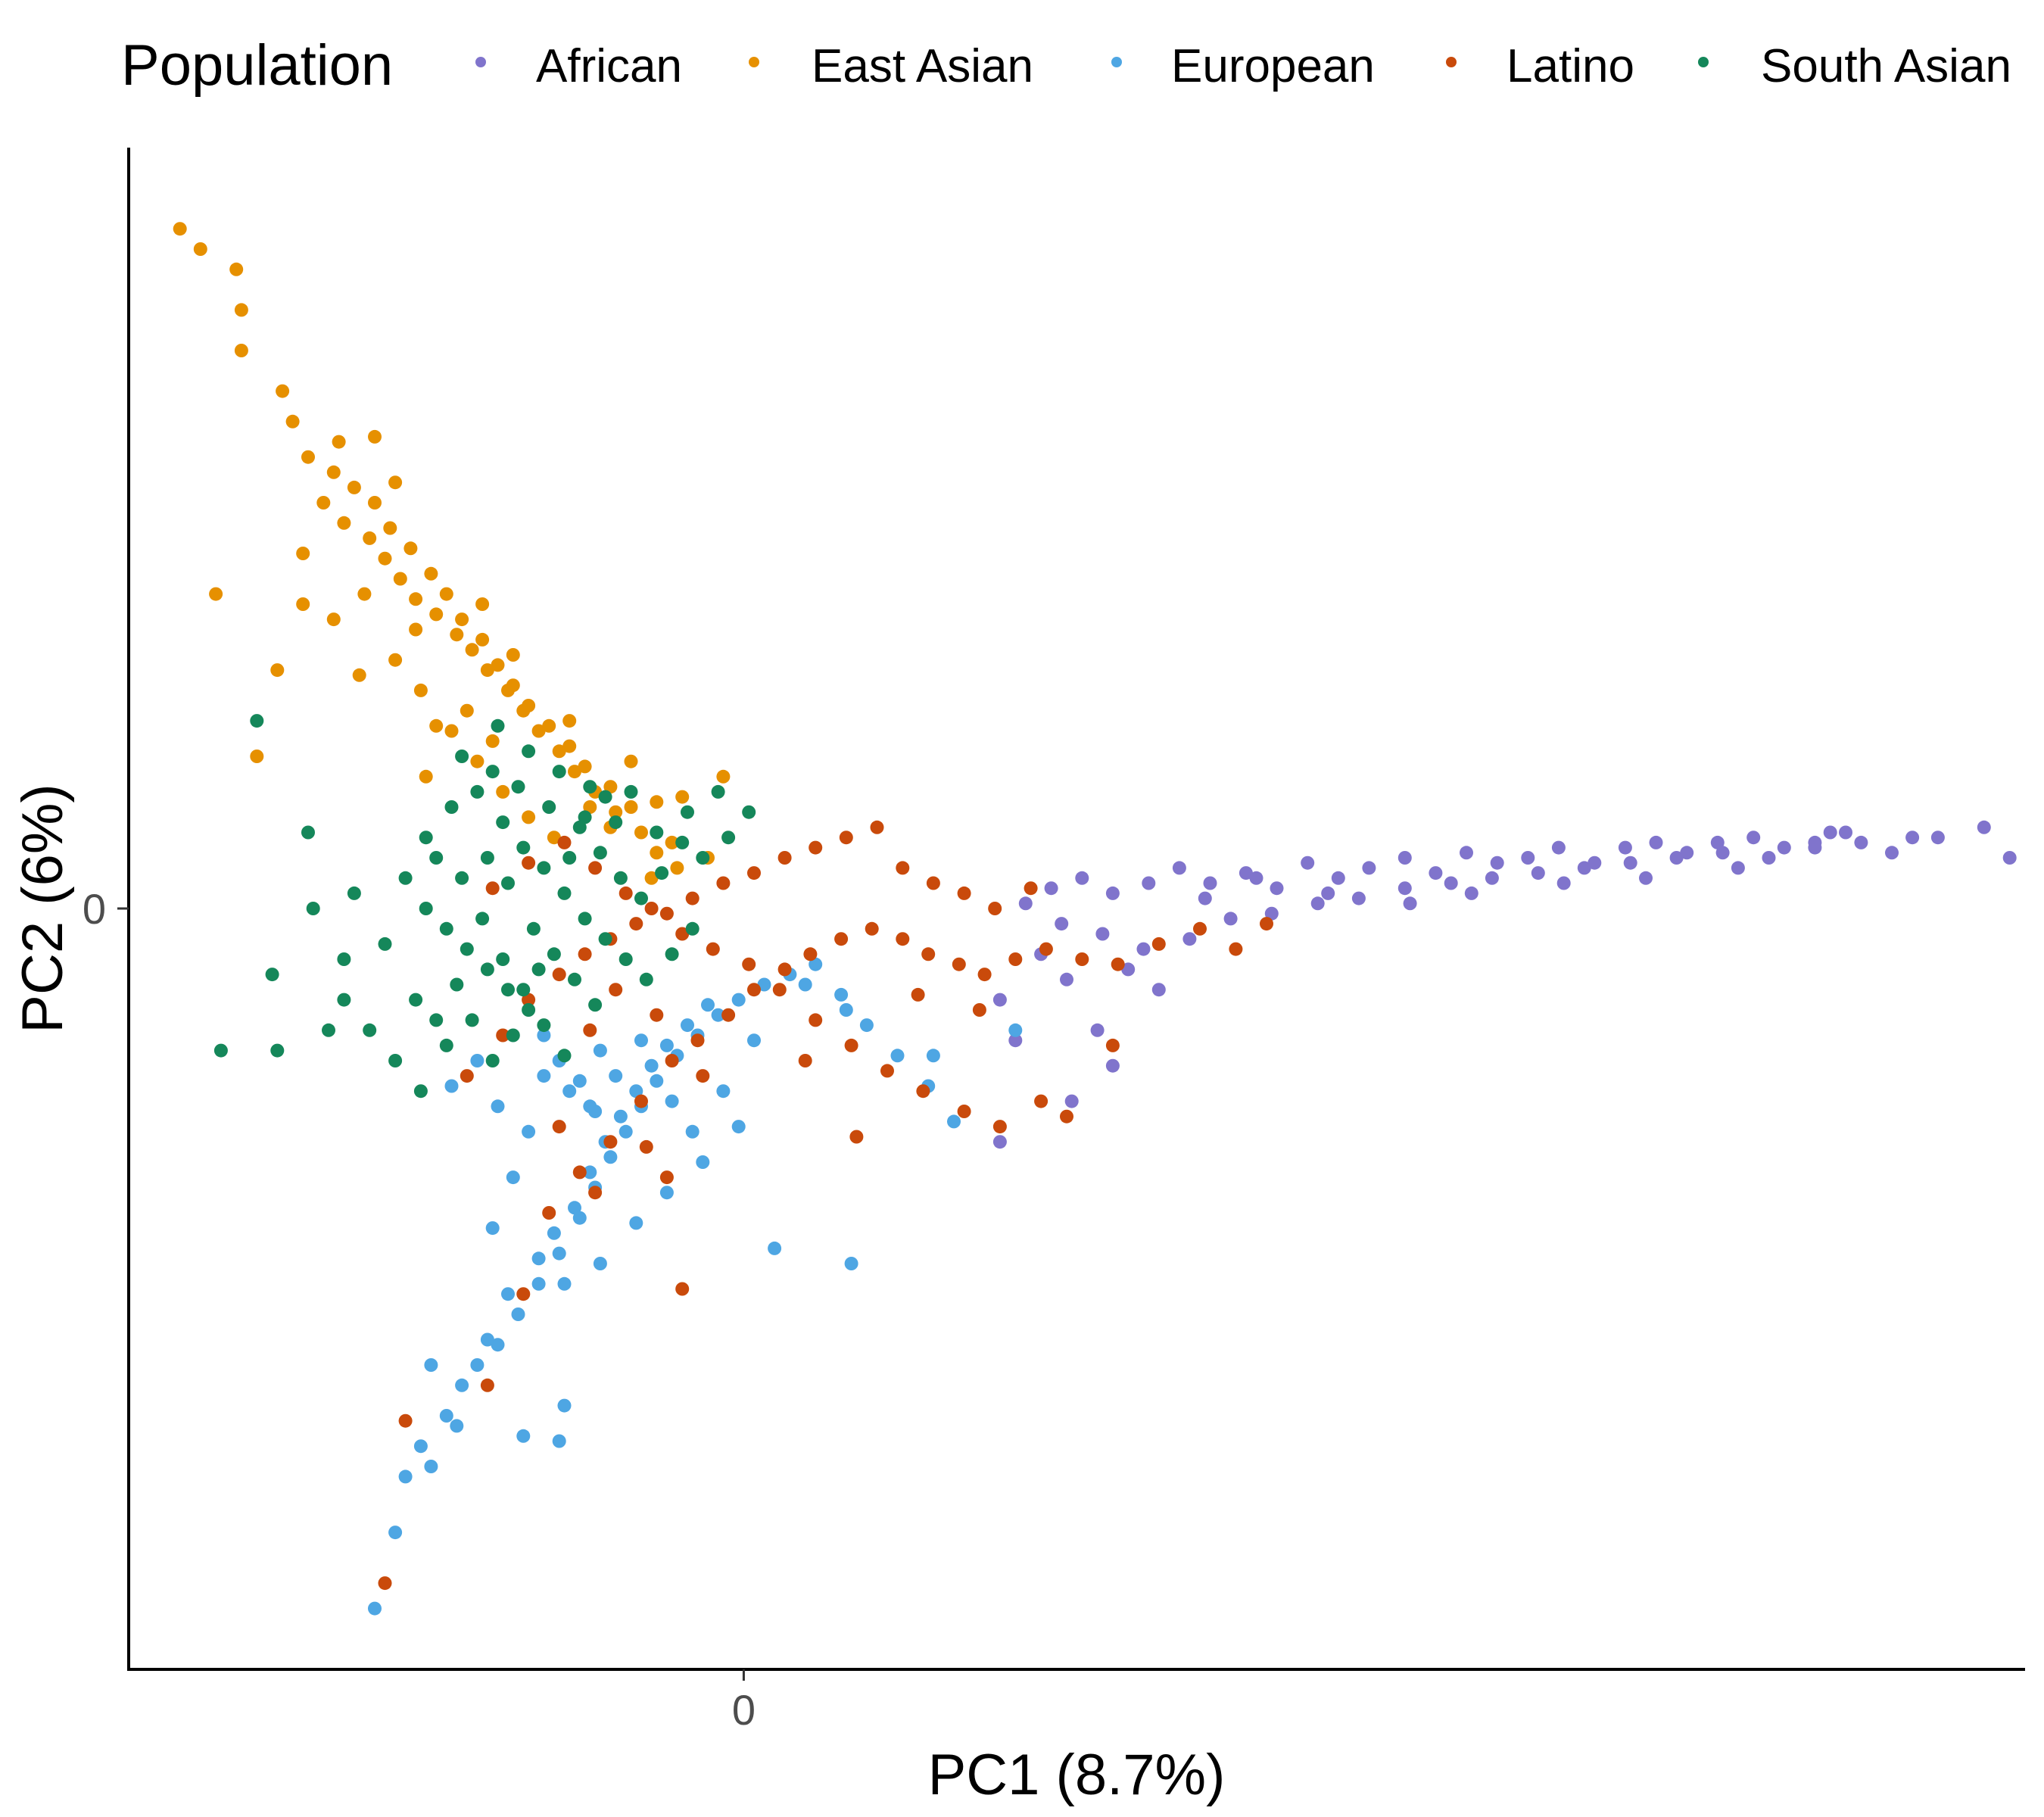 This screenshot has width=2044, height=1817. What do you see at coordinates (609, 66) in the screenshot?
I see `legend-label-african: African` at bounding box center [609, 66].